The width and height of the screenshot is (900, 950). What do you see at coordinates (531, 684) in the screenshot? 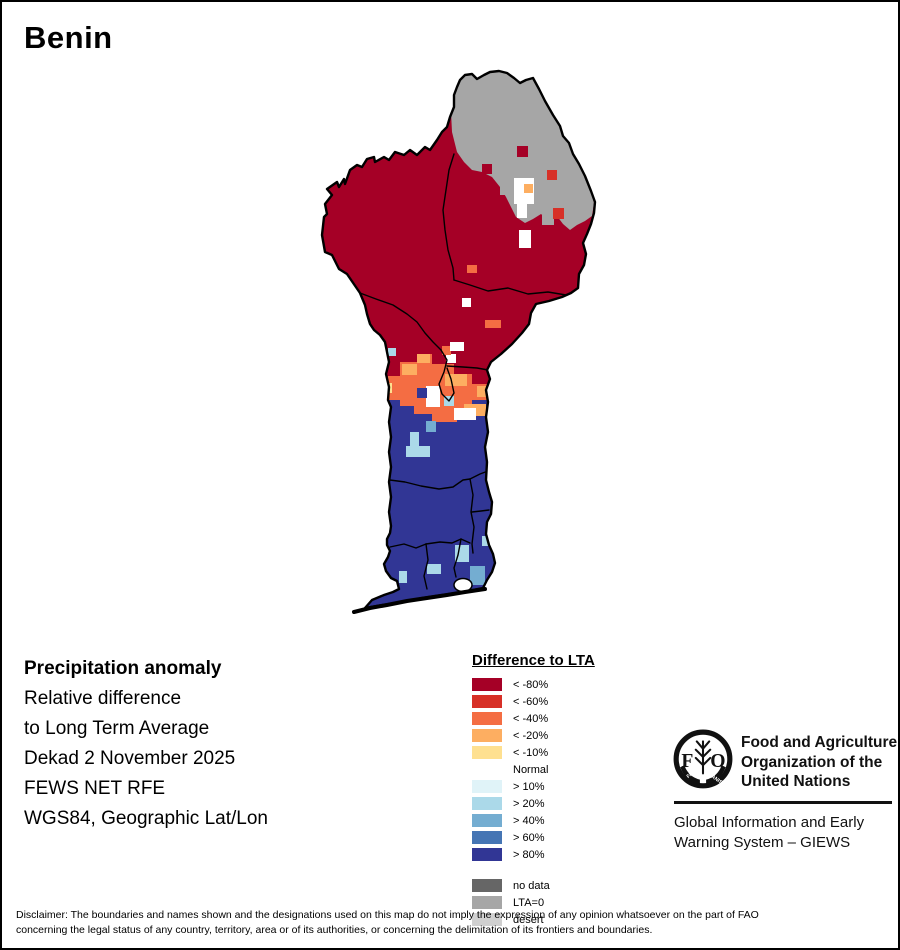
I see `legend-label: < -80%` at bounding box center [531, 684].